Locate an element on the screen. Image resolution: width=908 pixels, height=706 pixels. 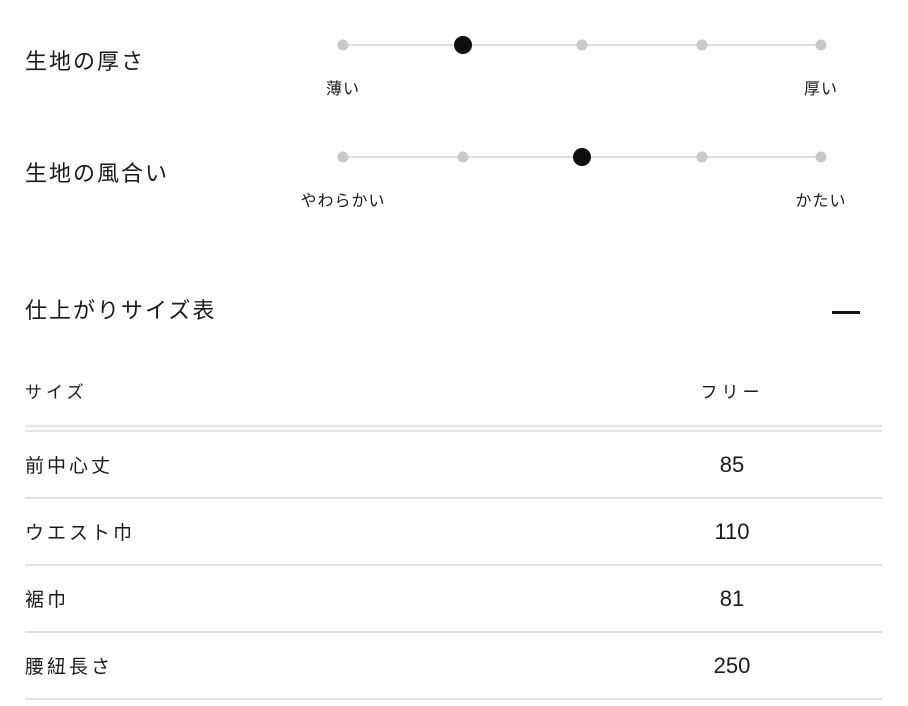
table-row: 前中心丈 85 is located at coordinates (453, 463).